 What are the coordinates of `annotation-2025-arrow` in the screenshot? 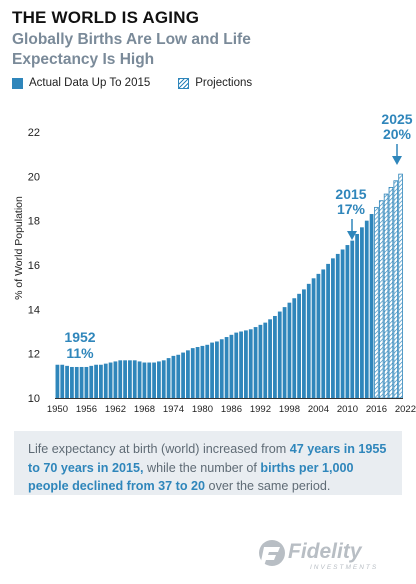 It's located at (397, 154).